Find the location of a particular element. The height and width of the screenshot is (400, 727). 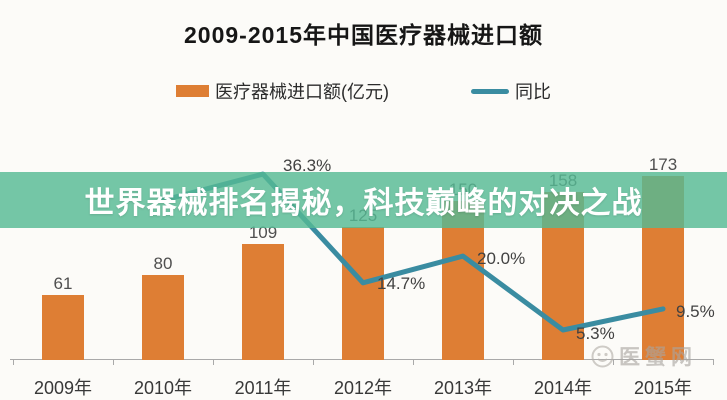

x-axis-label-2010年: 2010年 is located at coordinates (163, 388).